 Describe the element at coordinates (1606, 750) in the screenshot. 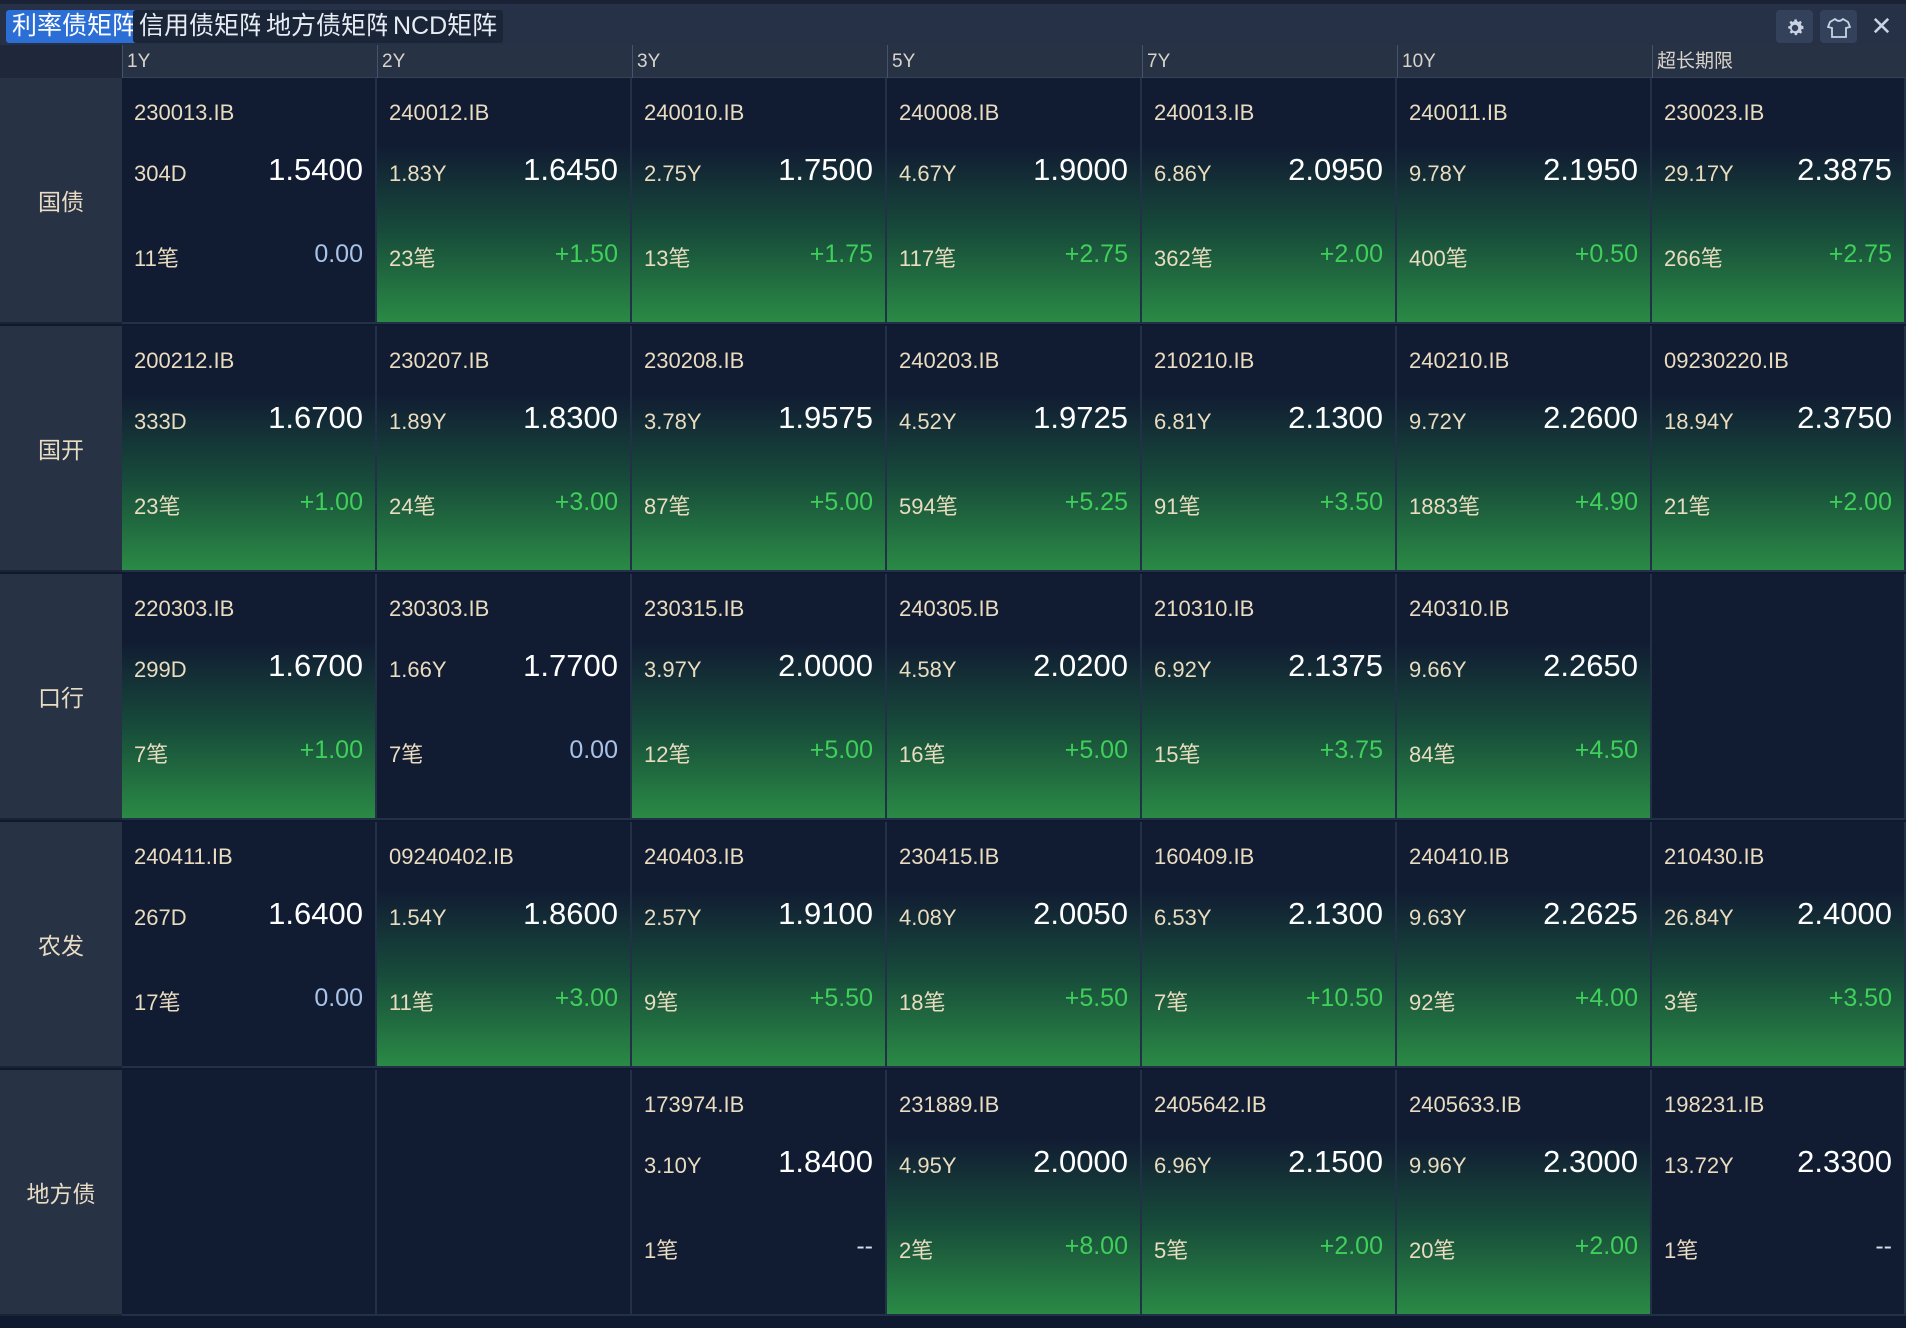

I see `yield-change: +4.50` at that location.